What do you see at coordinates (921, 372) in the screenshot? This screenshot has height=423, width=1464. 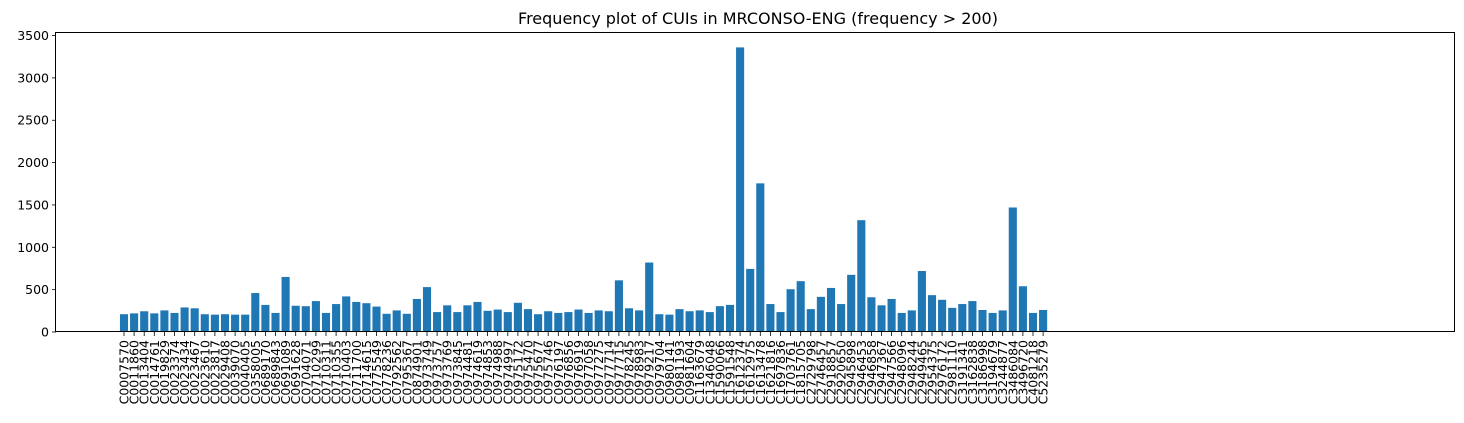 I see `x-tick-label: C2949465` at bounding box center [921, 372].